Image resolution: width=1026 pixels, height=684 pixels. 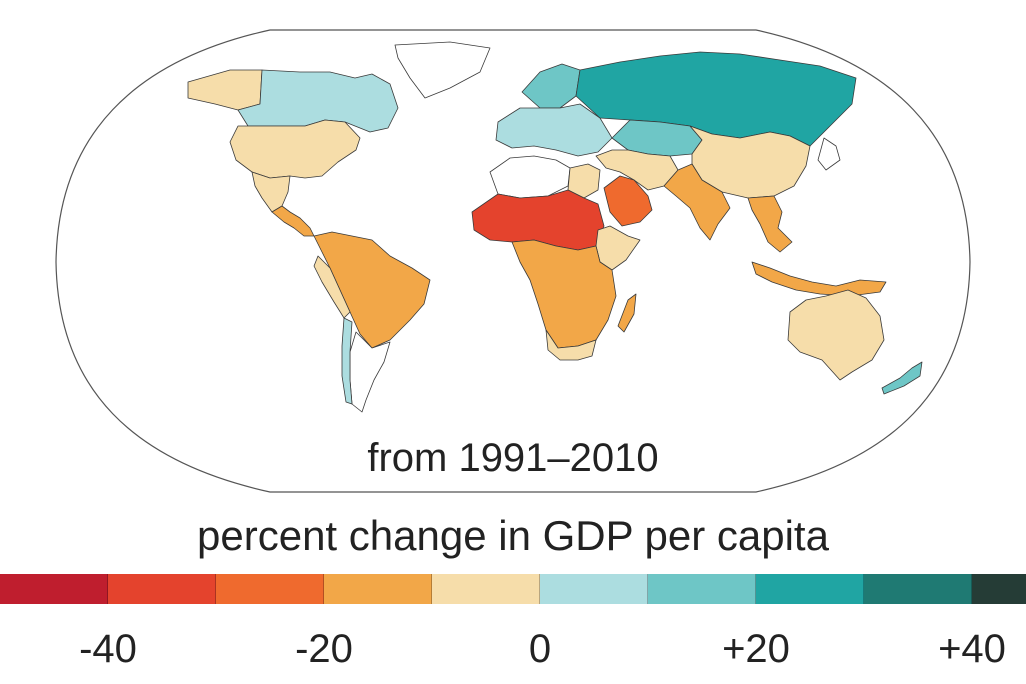 What do you see at coordinates (902, 378) in the screenshot?
I see `region-new-zealand` at bounding box center [902, 378].